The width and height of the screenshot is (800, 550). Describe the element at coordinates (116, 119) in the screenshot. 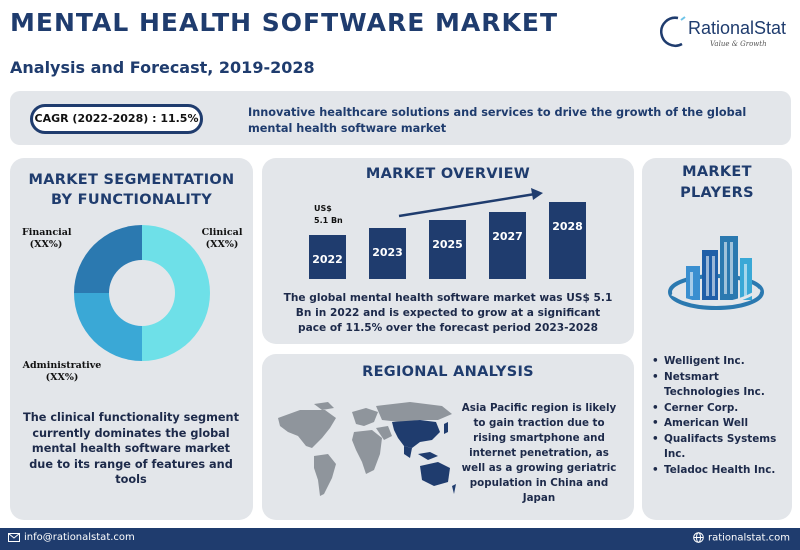

I see `cagr-badge: CAGR (2022-2028) : 11.5%` at that location.